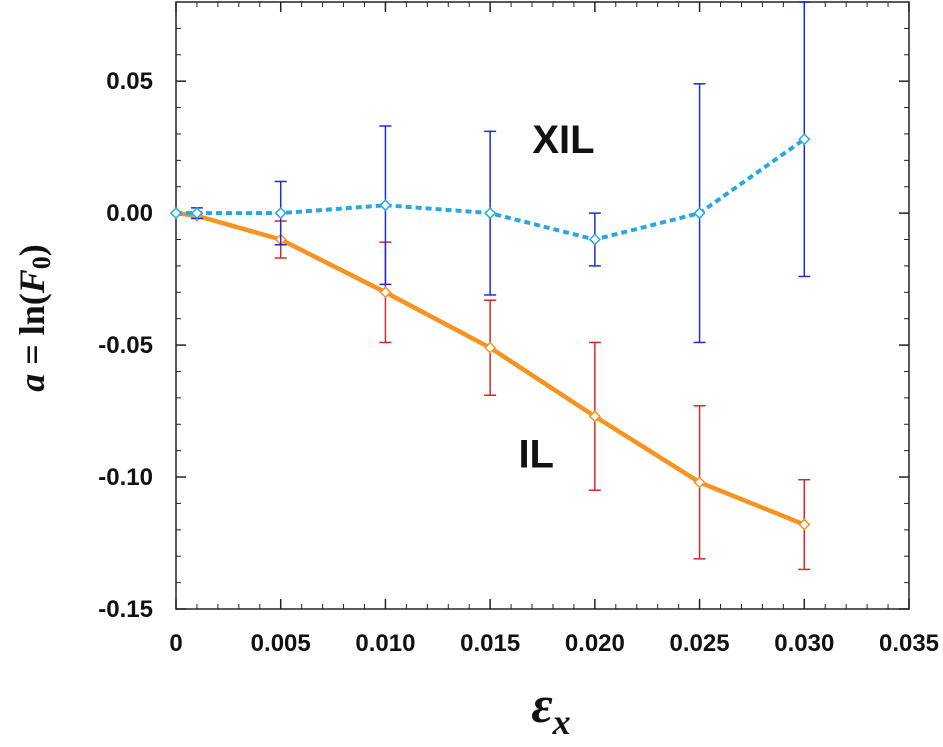 Image resolution: width=943 pixels, height=747 pixels. Describe the element at coordinates (385, 643) in the screenshot. I see `x-tick-label: 0.010` at that location.